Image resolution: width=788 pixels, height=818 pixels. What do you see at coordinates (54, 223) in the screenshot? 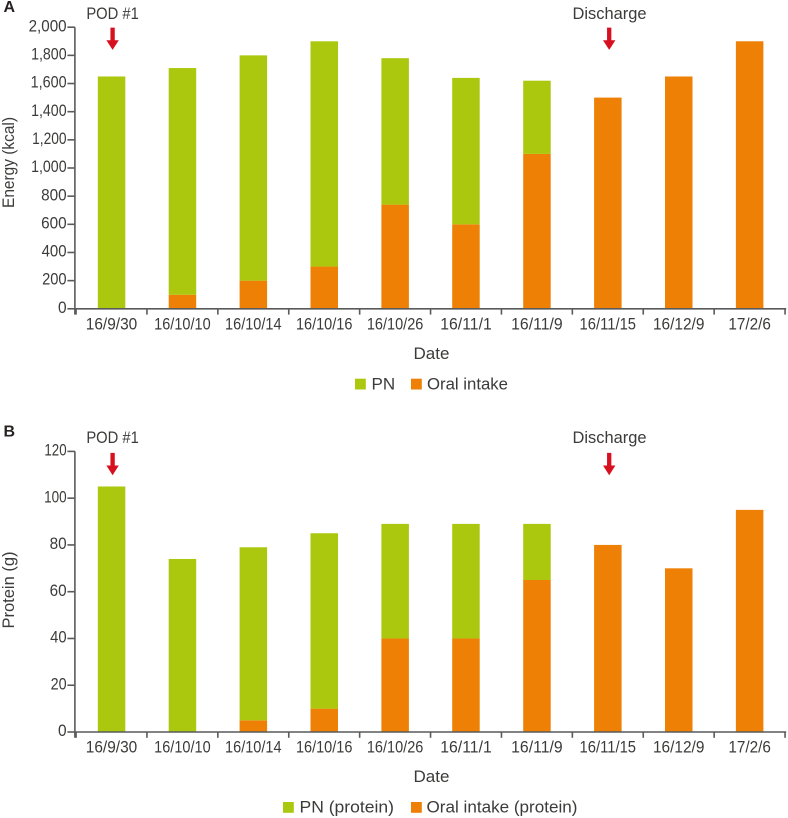
I see `svg-text: 600` at bounding box center [54, 223].